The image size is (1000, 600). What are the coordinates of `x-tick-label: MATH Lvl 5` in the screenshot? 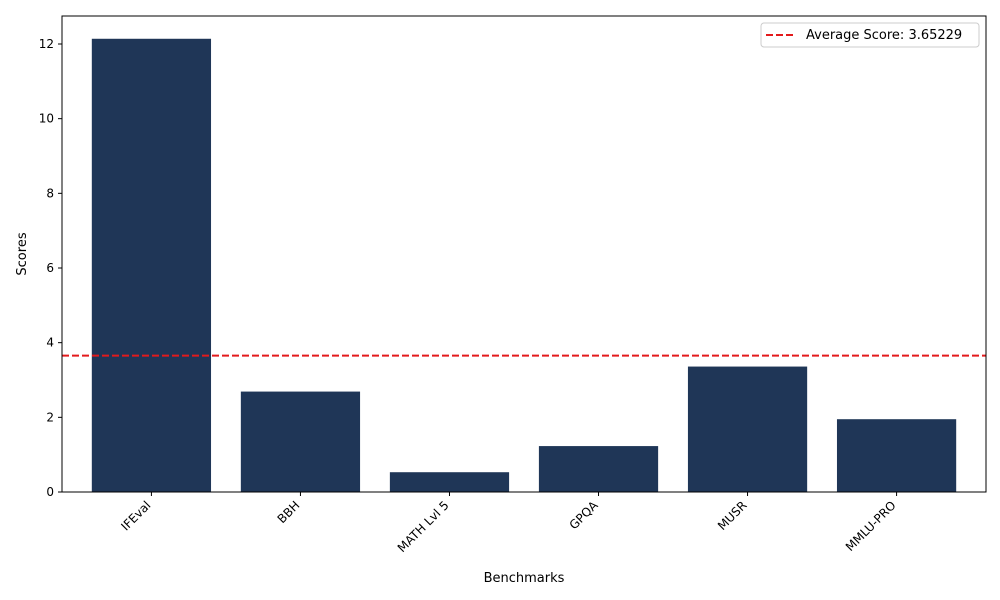 It's located at (423, 526).